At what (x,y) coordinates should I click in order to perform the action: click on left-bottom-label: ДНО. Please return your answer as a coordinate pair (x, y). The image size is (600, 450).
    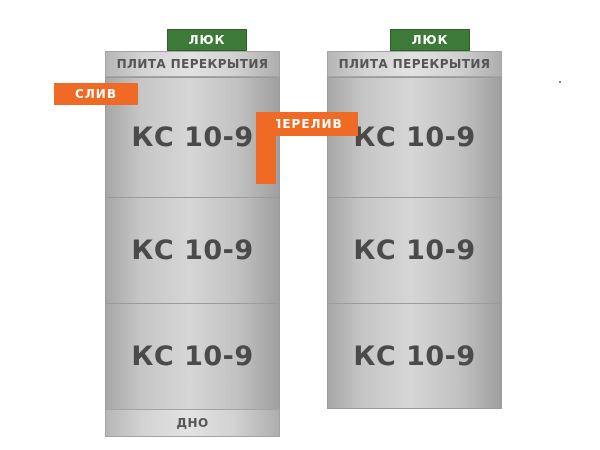
    Looking at the image, I should click on (192, 423).